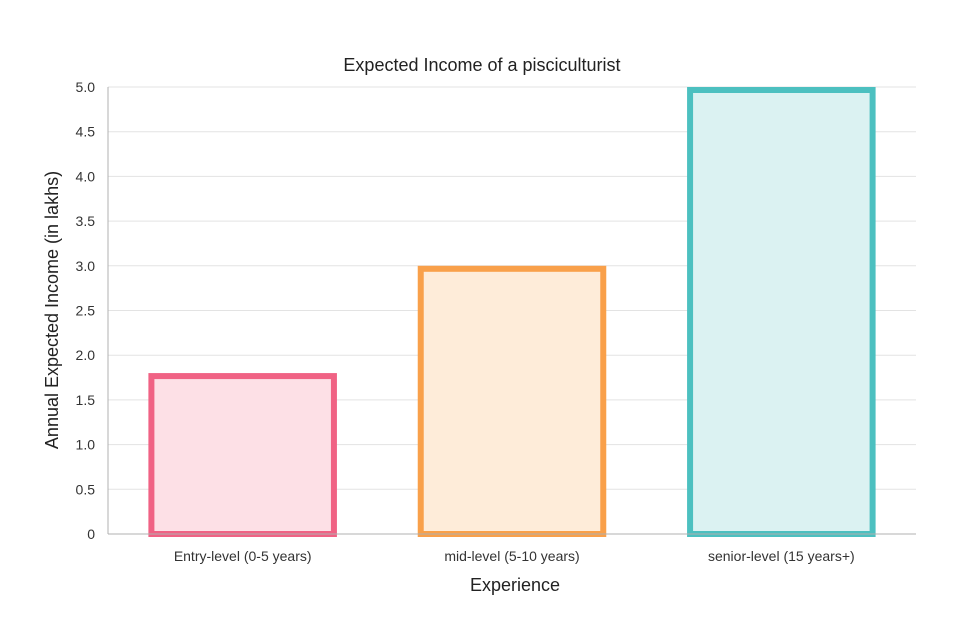  What do you see at coordinates (86, 176) in the screenshot?
I see `y-tick-label: 4.0` at bounding box center [86, 176].